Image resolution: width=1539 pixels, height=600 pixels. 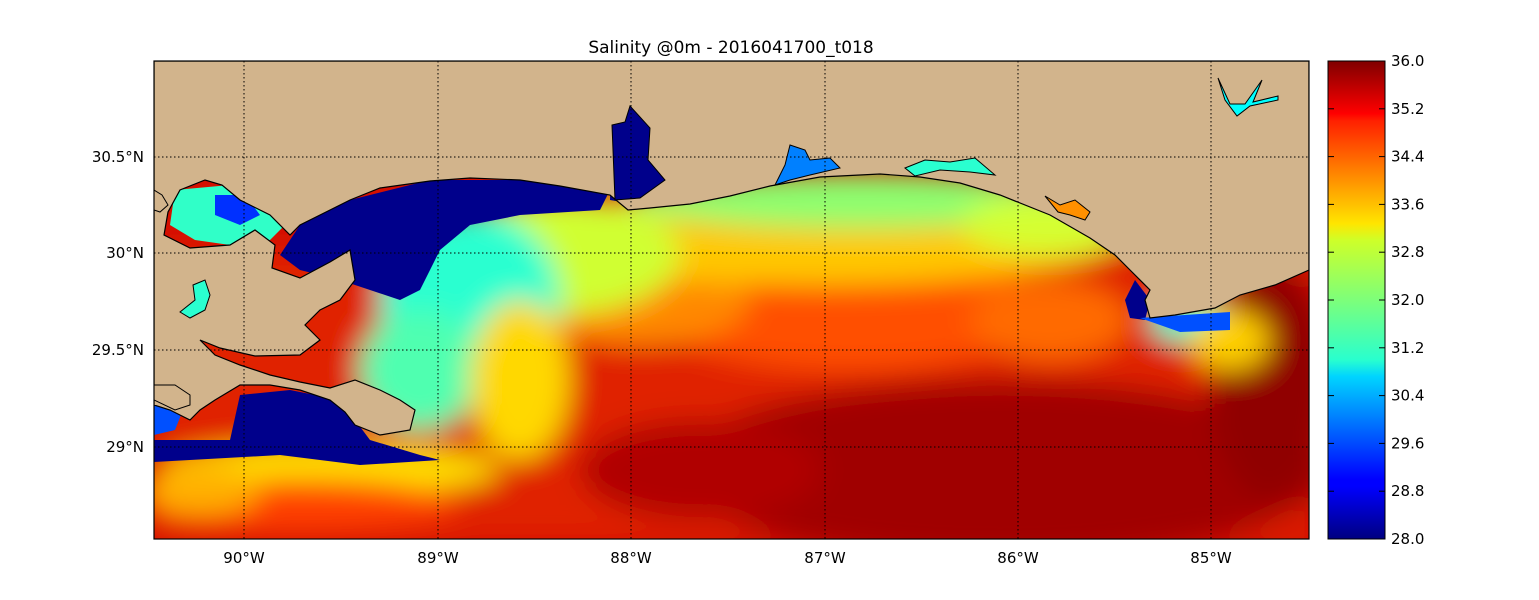 What do you see at coordinates (730, 48) in the screenshot?
I see `map-title: Salinity @0m - 2016041700_t018` at bounding box center [730, 48].